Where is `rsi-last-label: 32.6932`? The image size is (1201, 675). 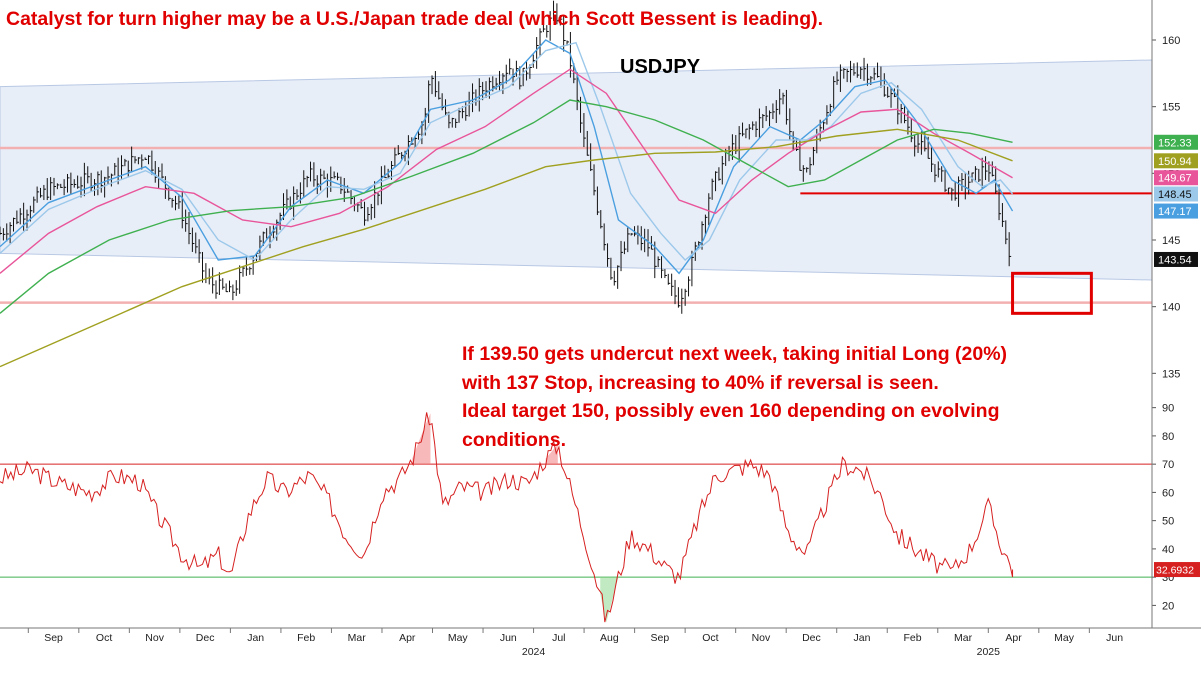
rsi-last-label: 32.6932 is located at coordinates (1175, 571).